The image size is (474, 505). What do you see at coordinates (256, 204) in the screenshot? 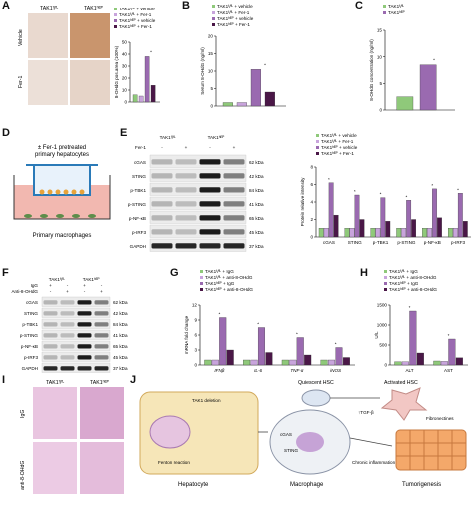
I see `blot-kda: 41 kDa` at bounding box center [256, 204].